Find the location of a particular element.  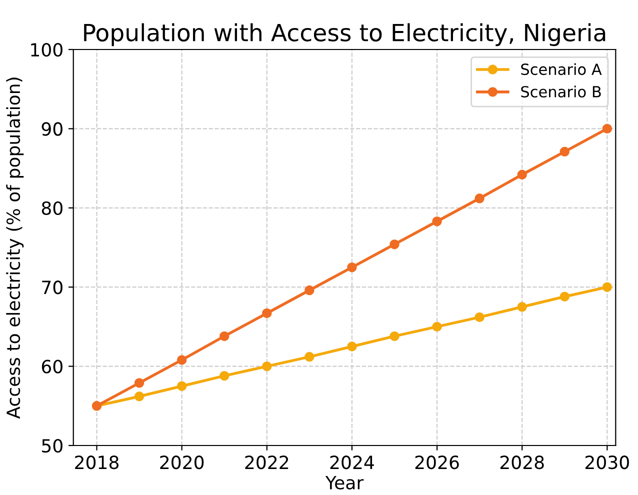

legend-label: Scenario A is located at coordinates (561, 69).